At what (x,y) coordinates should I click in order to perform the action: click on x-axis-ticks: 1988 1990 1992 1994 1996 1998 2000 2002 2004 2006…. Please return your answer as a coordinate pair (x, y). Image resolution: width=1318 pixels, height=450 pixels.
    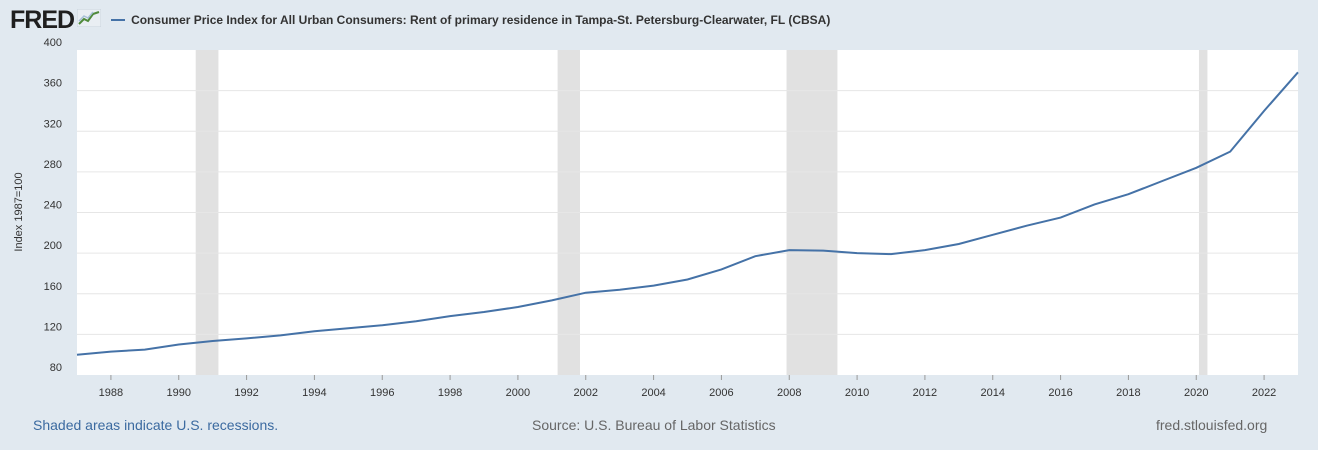
    Looking at the image, I should click on (687, 387).